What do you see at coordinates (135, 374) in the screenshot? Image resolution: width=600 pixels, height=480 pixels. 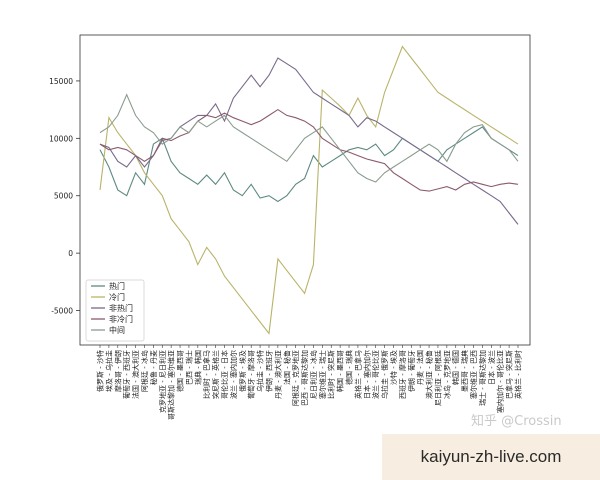 I see `x-tick-label: 法国 - 澳大利亚` at bounding box center [135, 374].